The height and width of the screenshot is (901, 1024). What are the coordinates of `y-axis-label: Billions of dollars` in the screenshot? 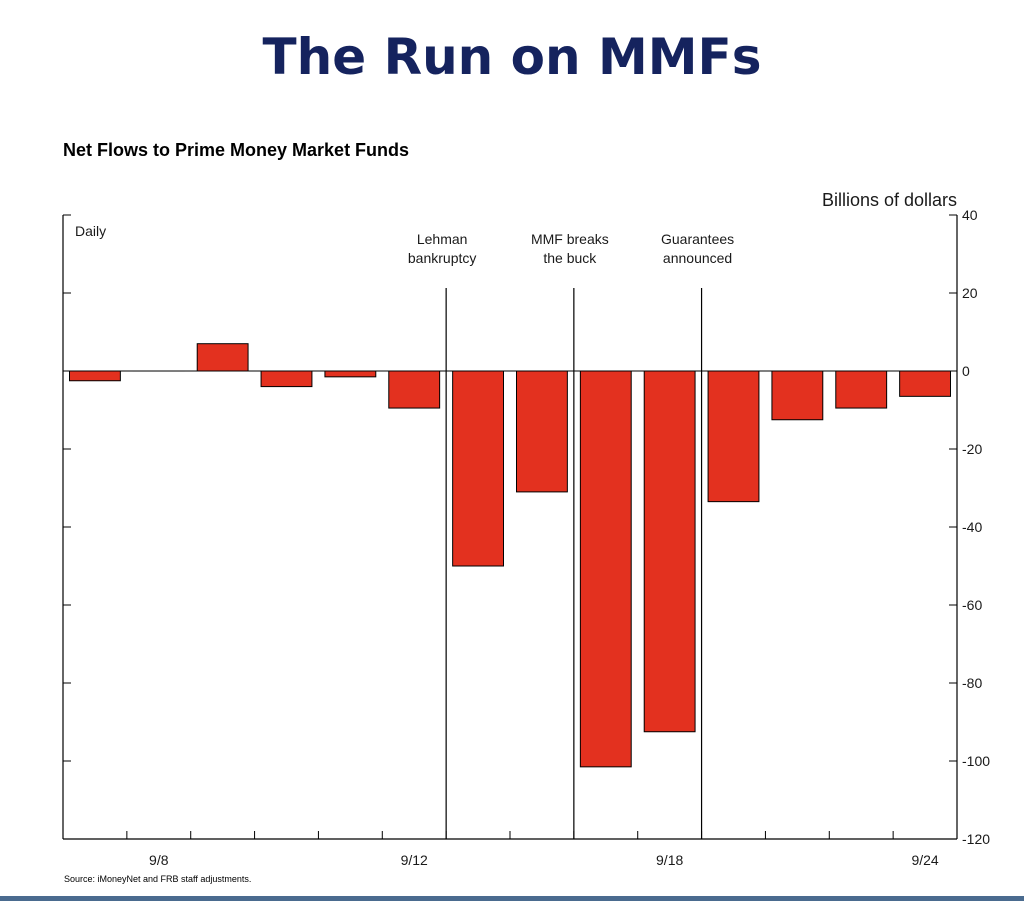 It's located at (889, 200).